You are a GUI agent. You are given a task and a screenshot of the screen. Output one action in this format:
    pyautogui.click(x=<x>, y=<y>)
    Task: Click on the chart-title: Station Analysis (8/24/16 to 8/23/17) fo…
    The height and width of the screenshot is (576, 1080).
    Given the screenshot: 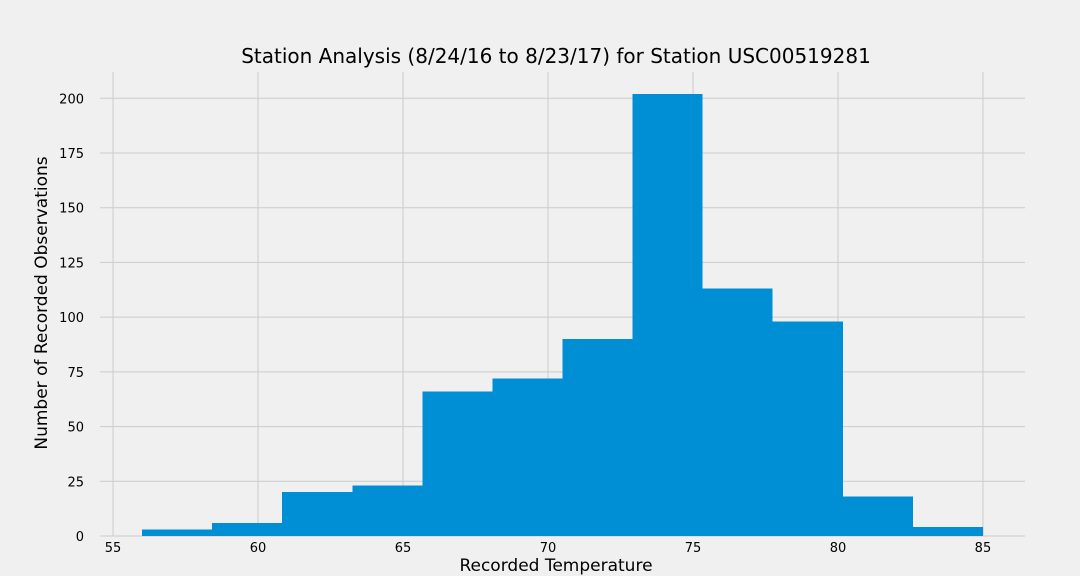 What is the action you would take?
    pyautogui.click(x=556, y=56)
    